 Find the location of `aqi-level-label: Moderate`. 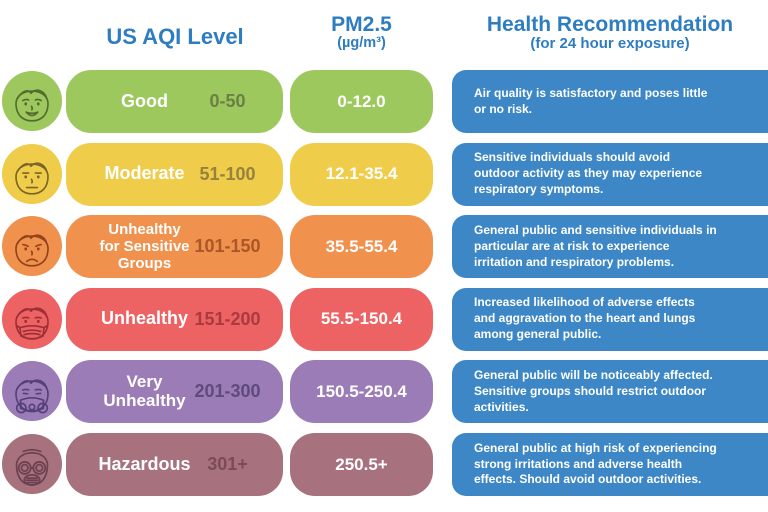

aqi-level-label: Moderate is located at coordinates (144, 173).